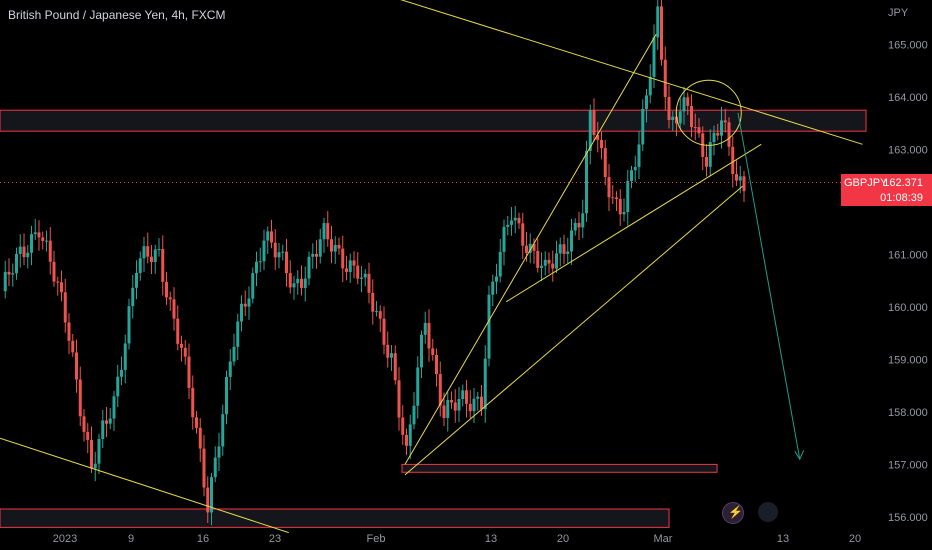  I want to click on xaxis-tick: 20, so click(563, 539).